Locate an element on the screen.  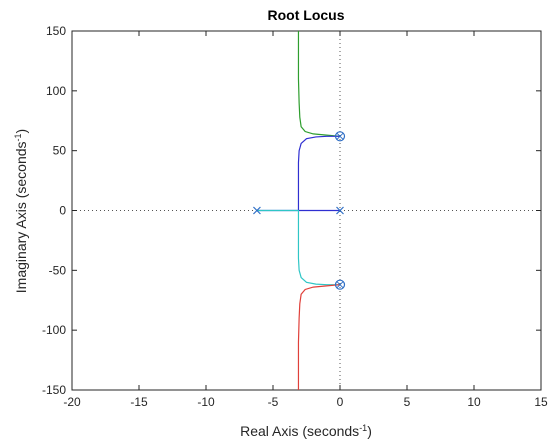
x-tick-label: 5 is located at coordinates (407, 402).